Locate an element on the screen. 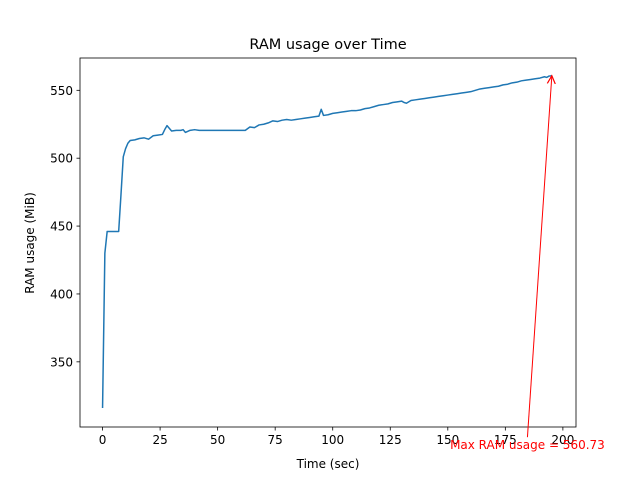  y-axis-ticks: 350 400 450 500 550 is located at coordinates (65, 226).